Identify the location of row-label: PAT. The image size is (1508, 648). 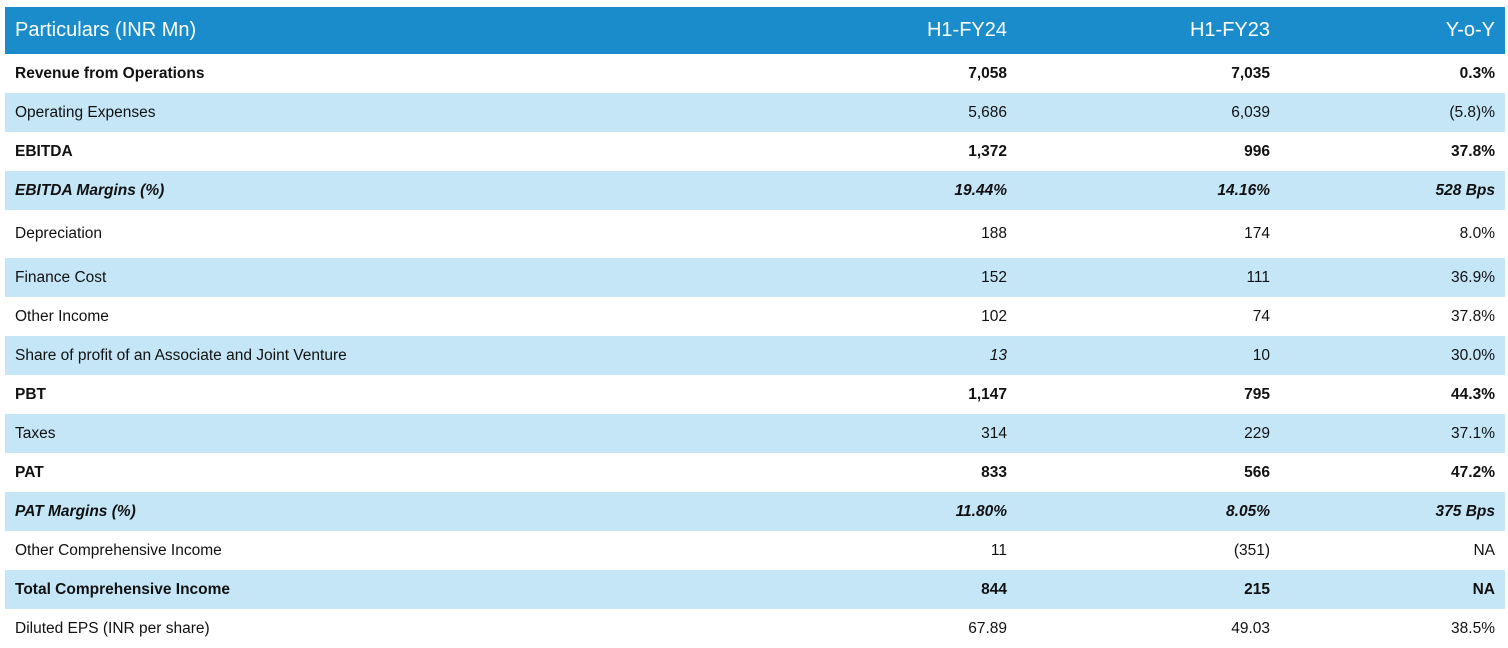
(365, 472).